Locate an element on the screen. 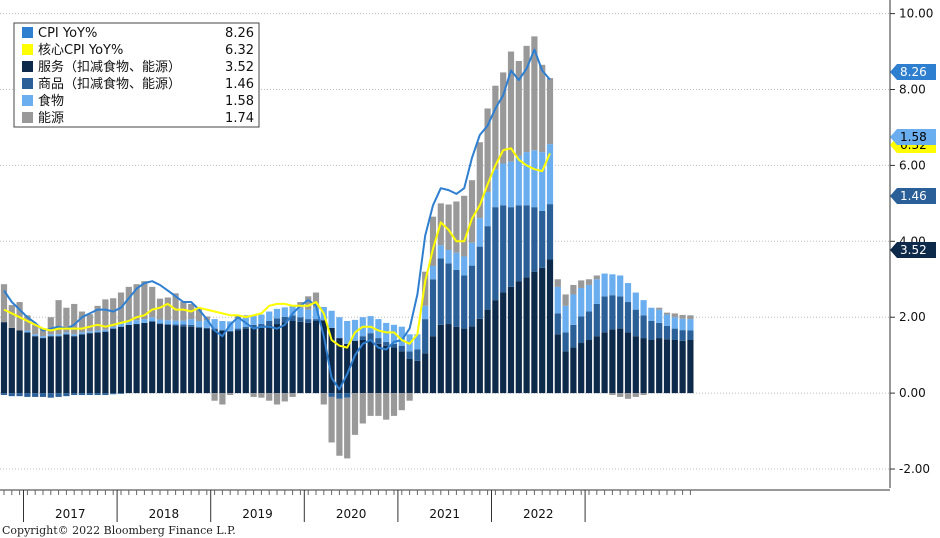 Image resolution: width=940 pixels, height=538 pixels. legend-swatch is located at coordinates (27, 117).